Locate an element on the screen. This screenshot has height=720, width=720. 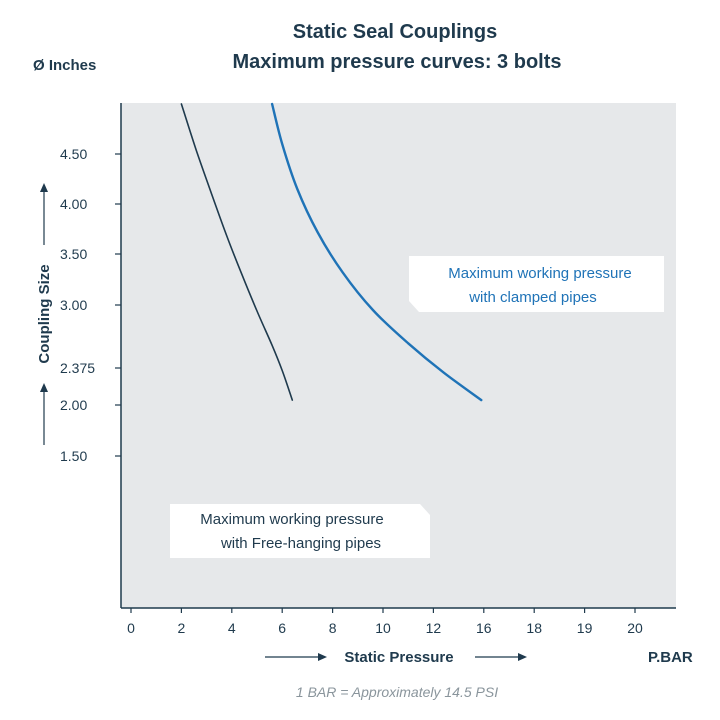
x-axis-title-group: Static Pressure is located at coordinates (396, 657).